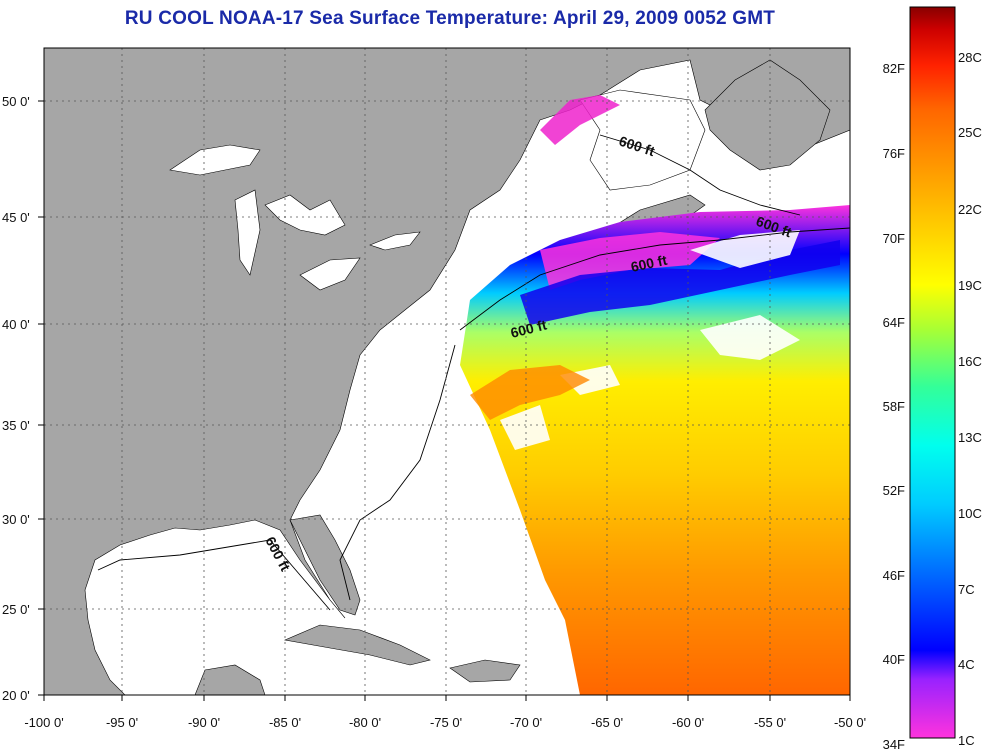  I want to click on colorbar-fahrenheit-label: 64F, so click(894, 322).